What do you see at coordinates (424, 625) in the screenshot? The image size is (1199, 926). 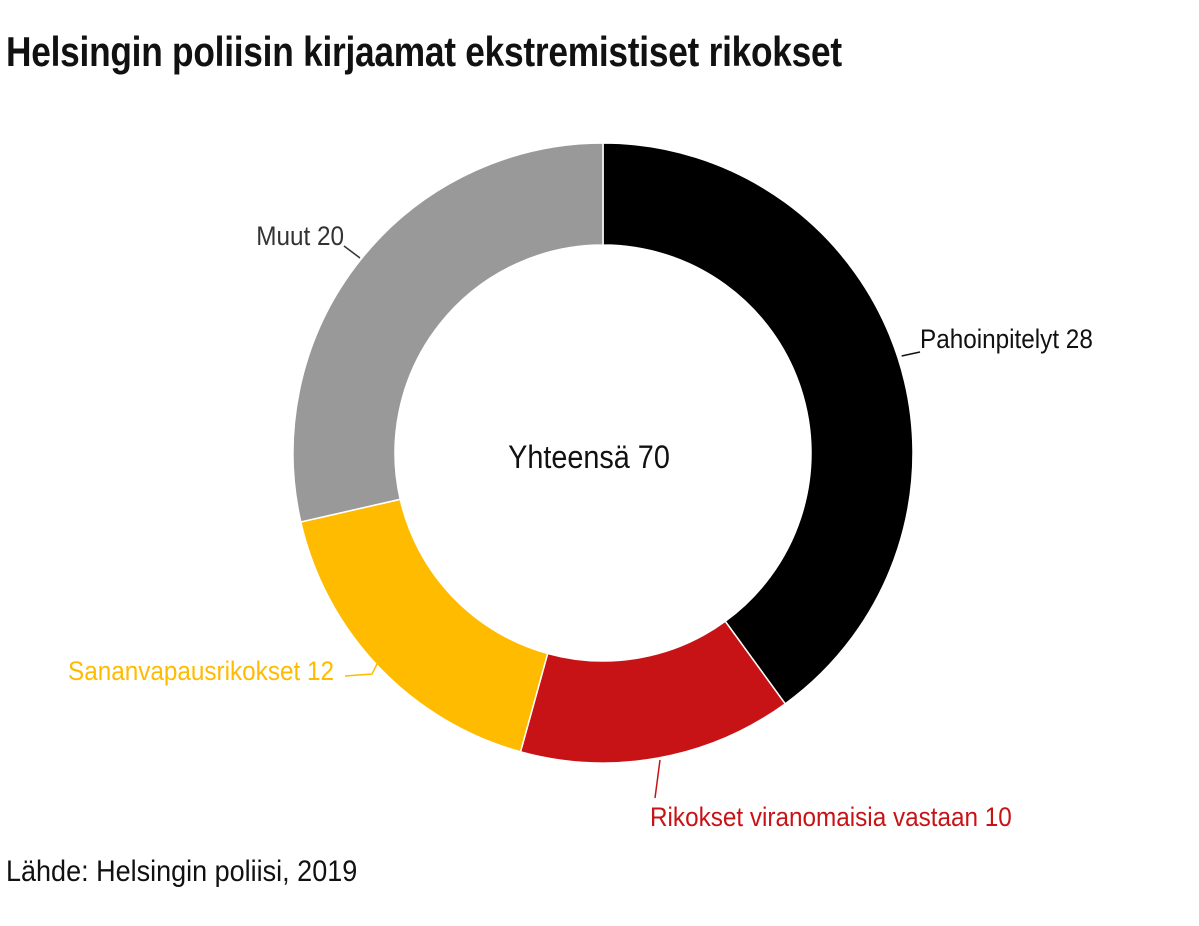 I see `slice-sananvapausrikokset` at bounding box center [424, 625].